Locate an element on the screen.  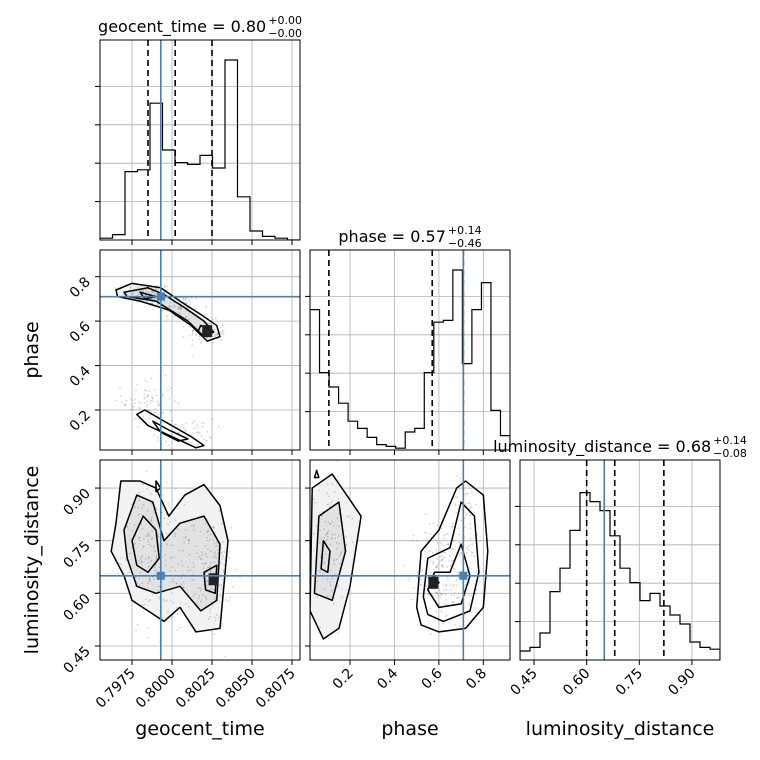
title-plus-error: +0.00 is located at coordinates (285, 20).